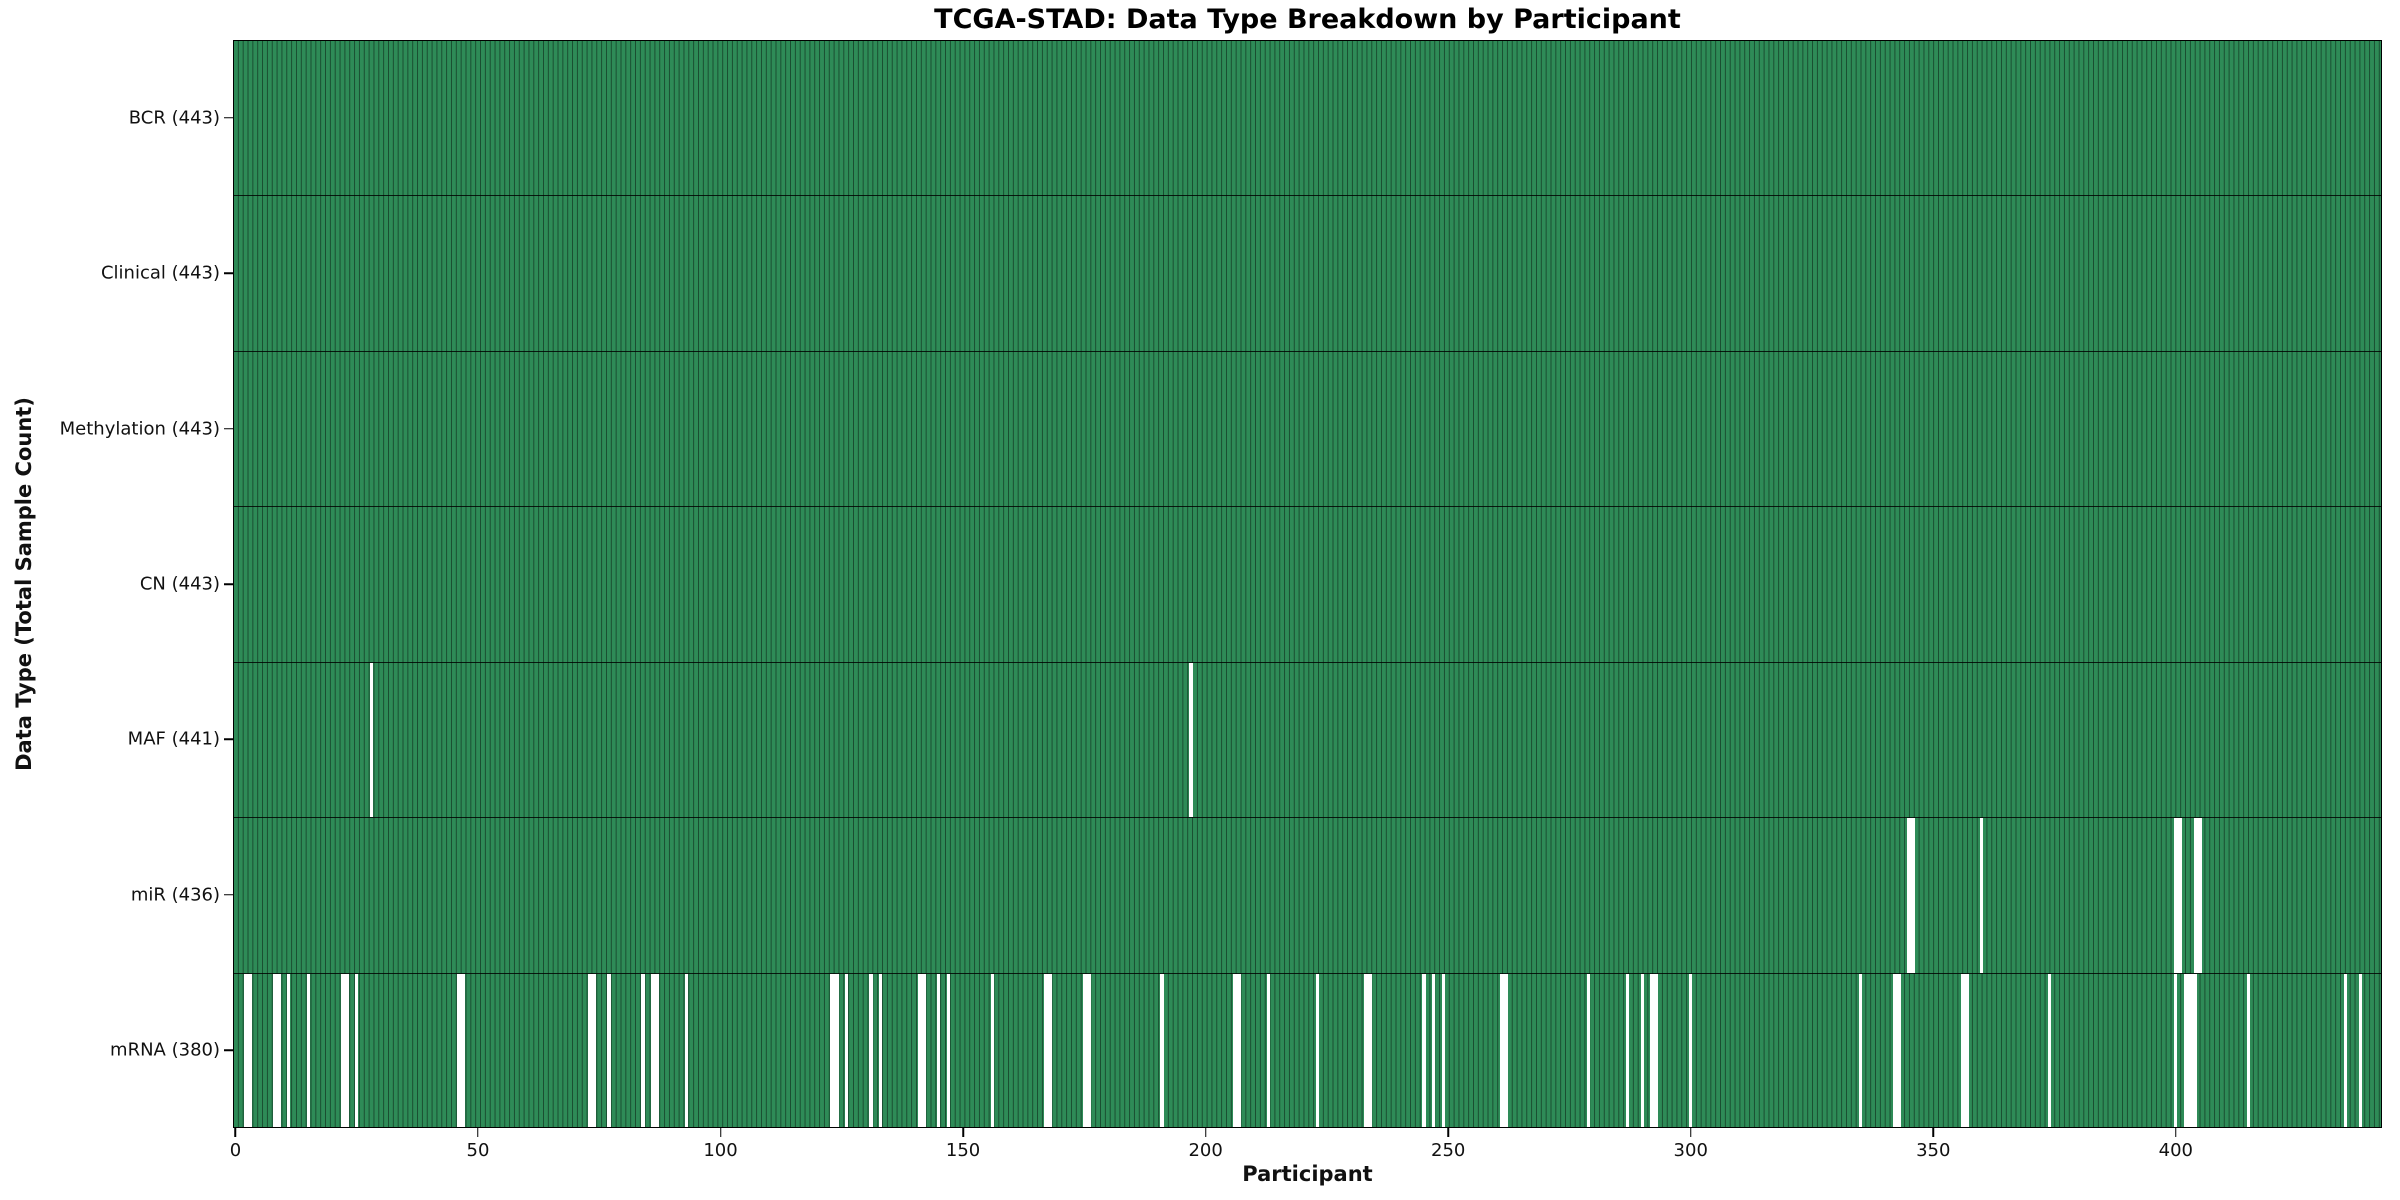 This screenshot has width=2400, height=1200. I want to click on y-tick-label: miR (436), so click(175, 895).